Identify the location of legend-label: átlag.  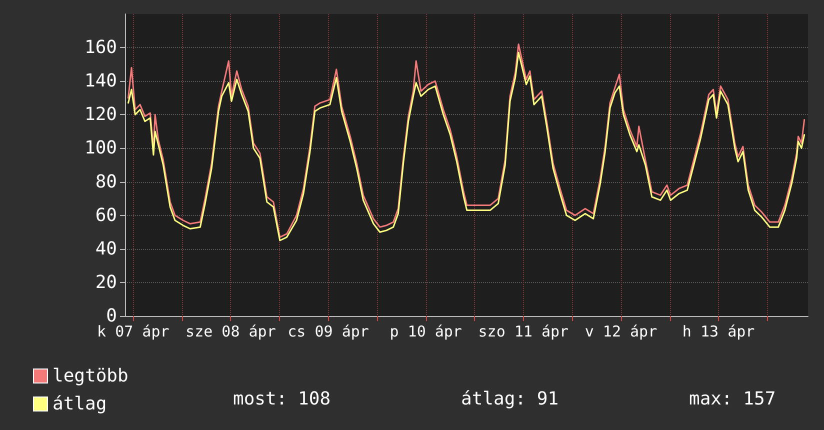
(79, 404).